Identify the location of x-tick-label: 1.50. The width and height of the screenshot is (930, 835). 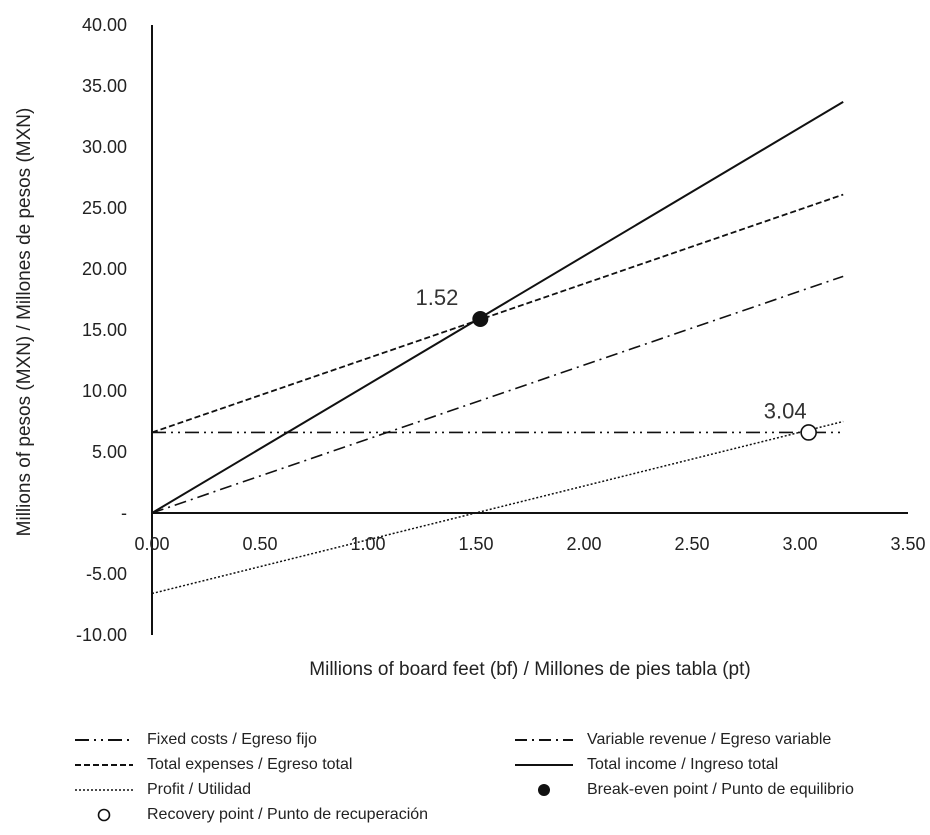
(475, 544).